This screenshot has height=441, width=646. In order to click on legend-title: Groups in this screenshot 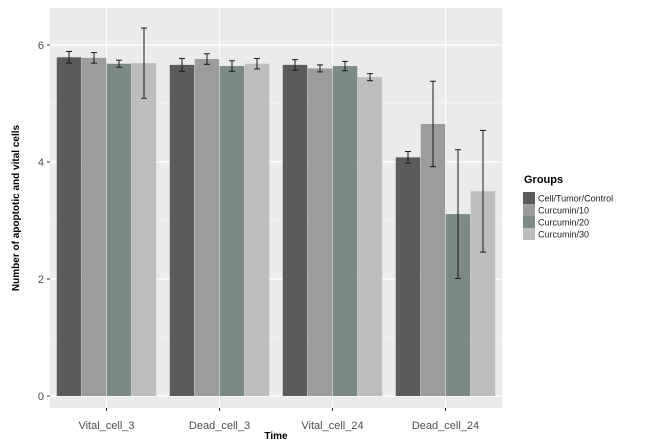, I will do `click(543, 180)`.